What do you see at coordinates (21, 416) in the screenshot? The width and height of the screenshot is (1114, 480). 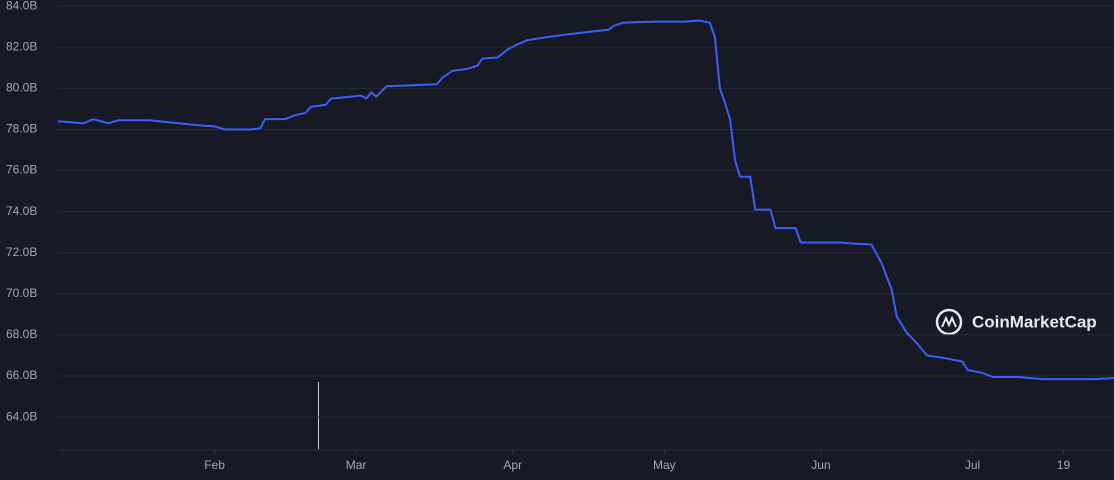 I see `y-tick-label: 64.0B` at bounding box center [21, 416].